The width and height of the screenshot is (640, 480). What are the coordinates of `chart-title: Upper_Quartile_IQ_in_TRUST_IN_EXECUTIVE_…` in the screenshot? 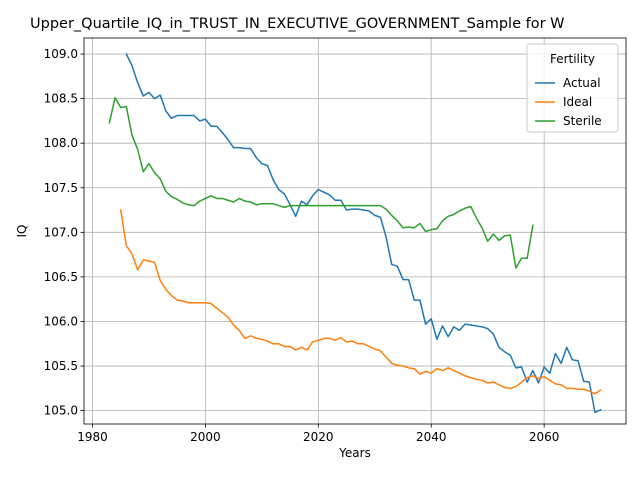 It's located at (297, 24).